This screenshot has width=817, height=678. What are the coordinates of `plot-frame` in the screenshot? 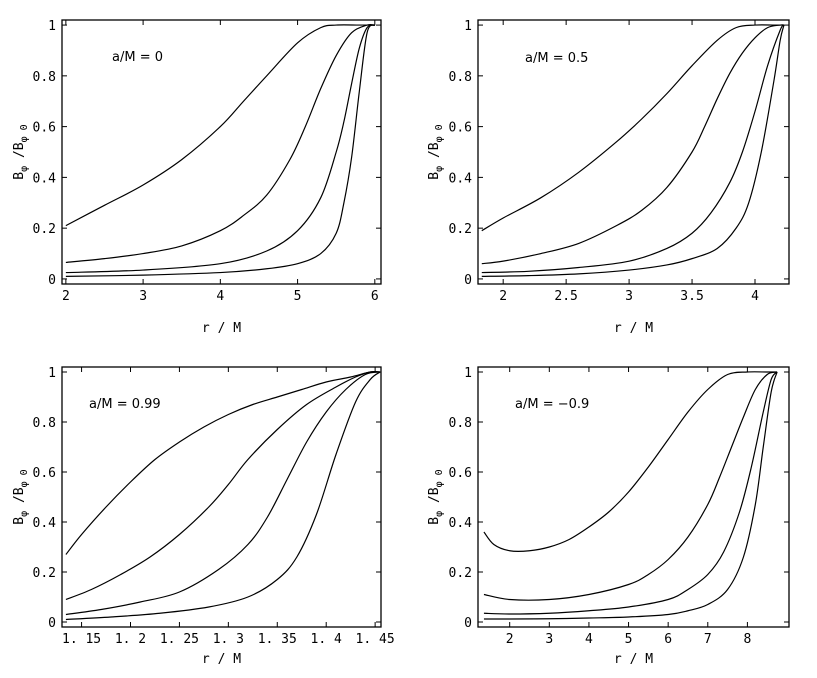 It's located at (633, 497).